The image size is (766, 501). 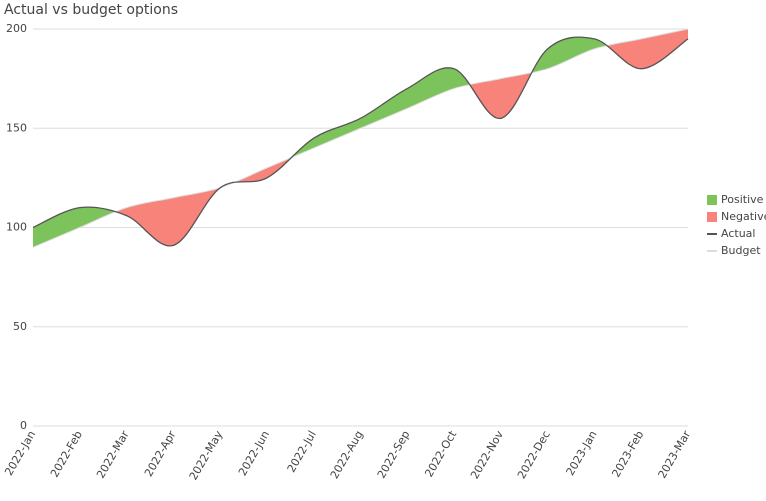 What do you see at coordinates (91, 10) in the screenshot?
I see `chart-title: Actual vs budget options` at bounding box center [91, 10].